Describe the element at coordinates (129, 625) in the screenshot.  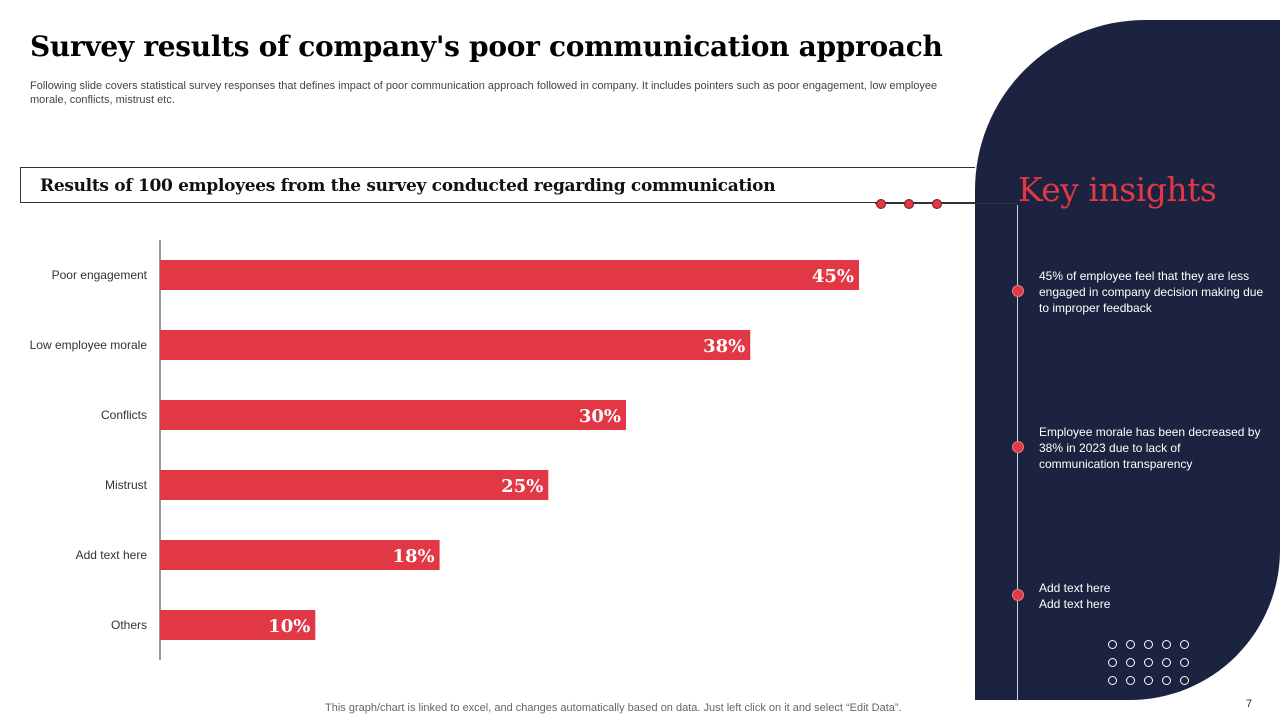
I see `category-label: Others` at that location.